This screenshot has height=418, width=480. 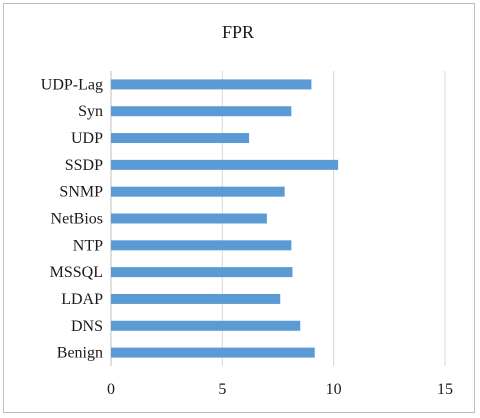 What do you see at coordinates (111, 389) in the screenshot?
I see `x-tick-label: 0` at bounding box center [111, 389].